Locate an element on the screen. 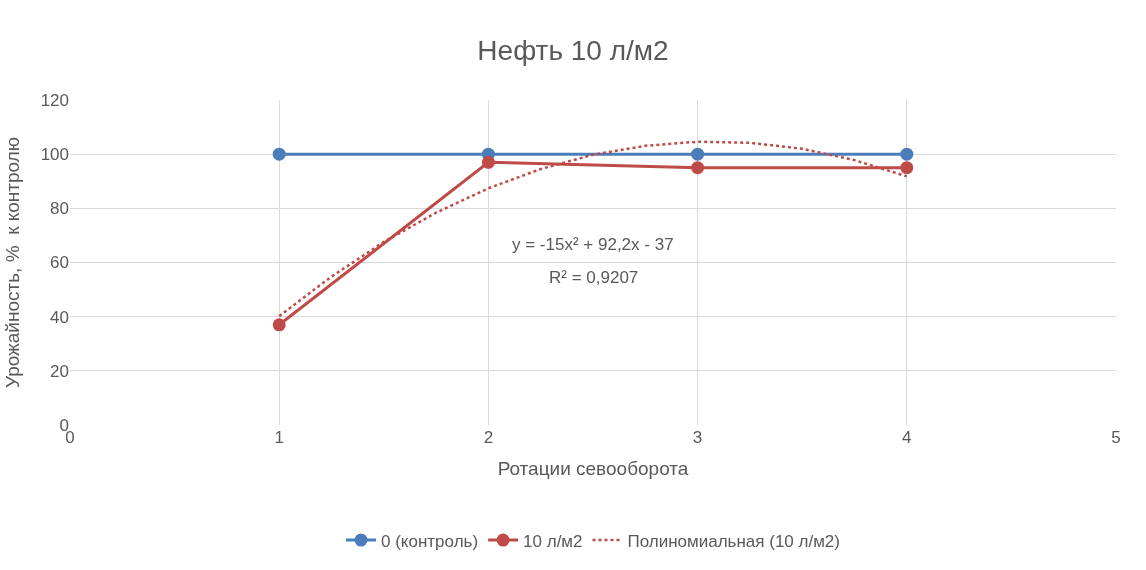 The height and width of the screenshot is (570, 1146). y-tick-label: 100 is located at coordinates (54, 155).